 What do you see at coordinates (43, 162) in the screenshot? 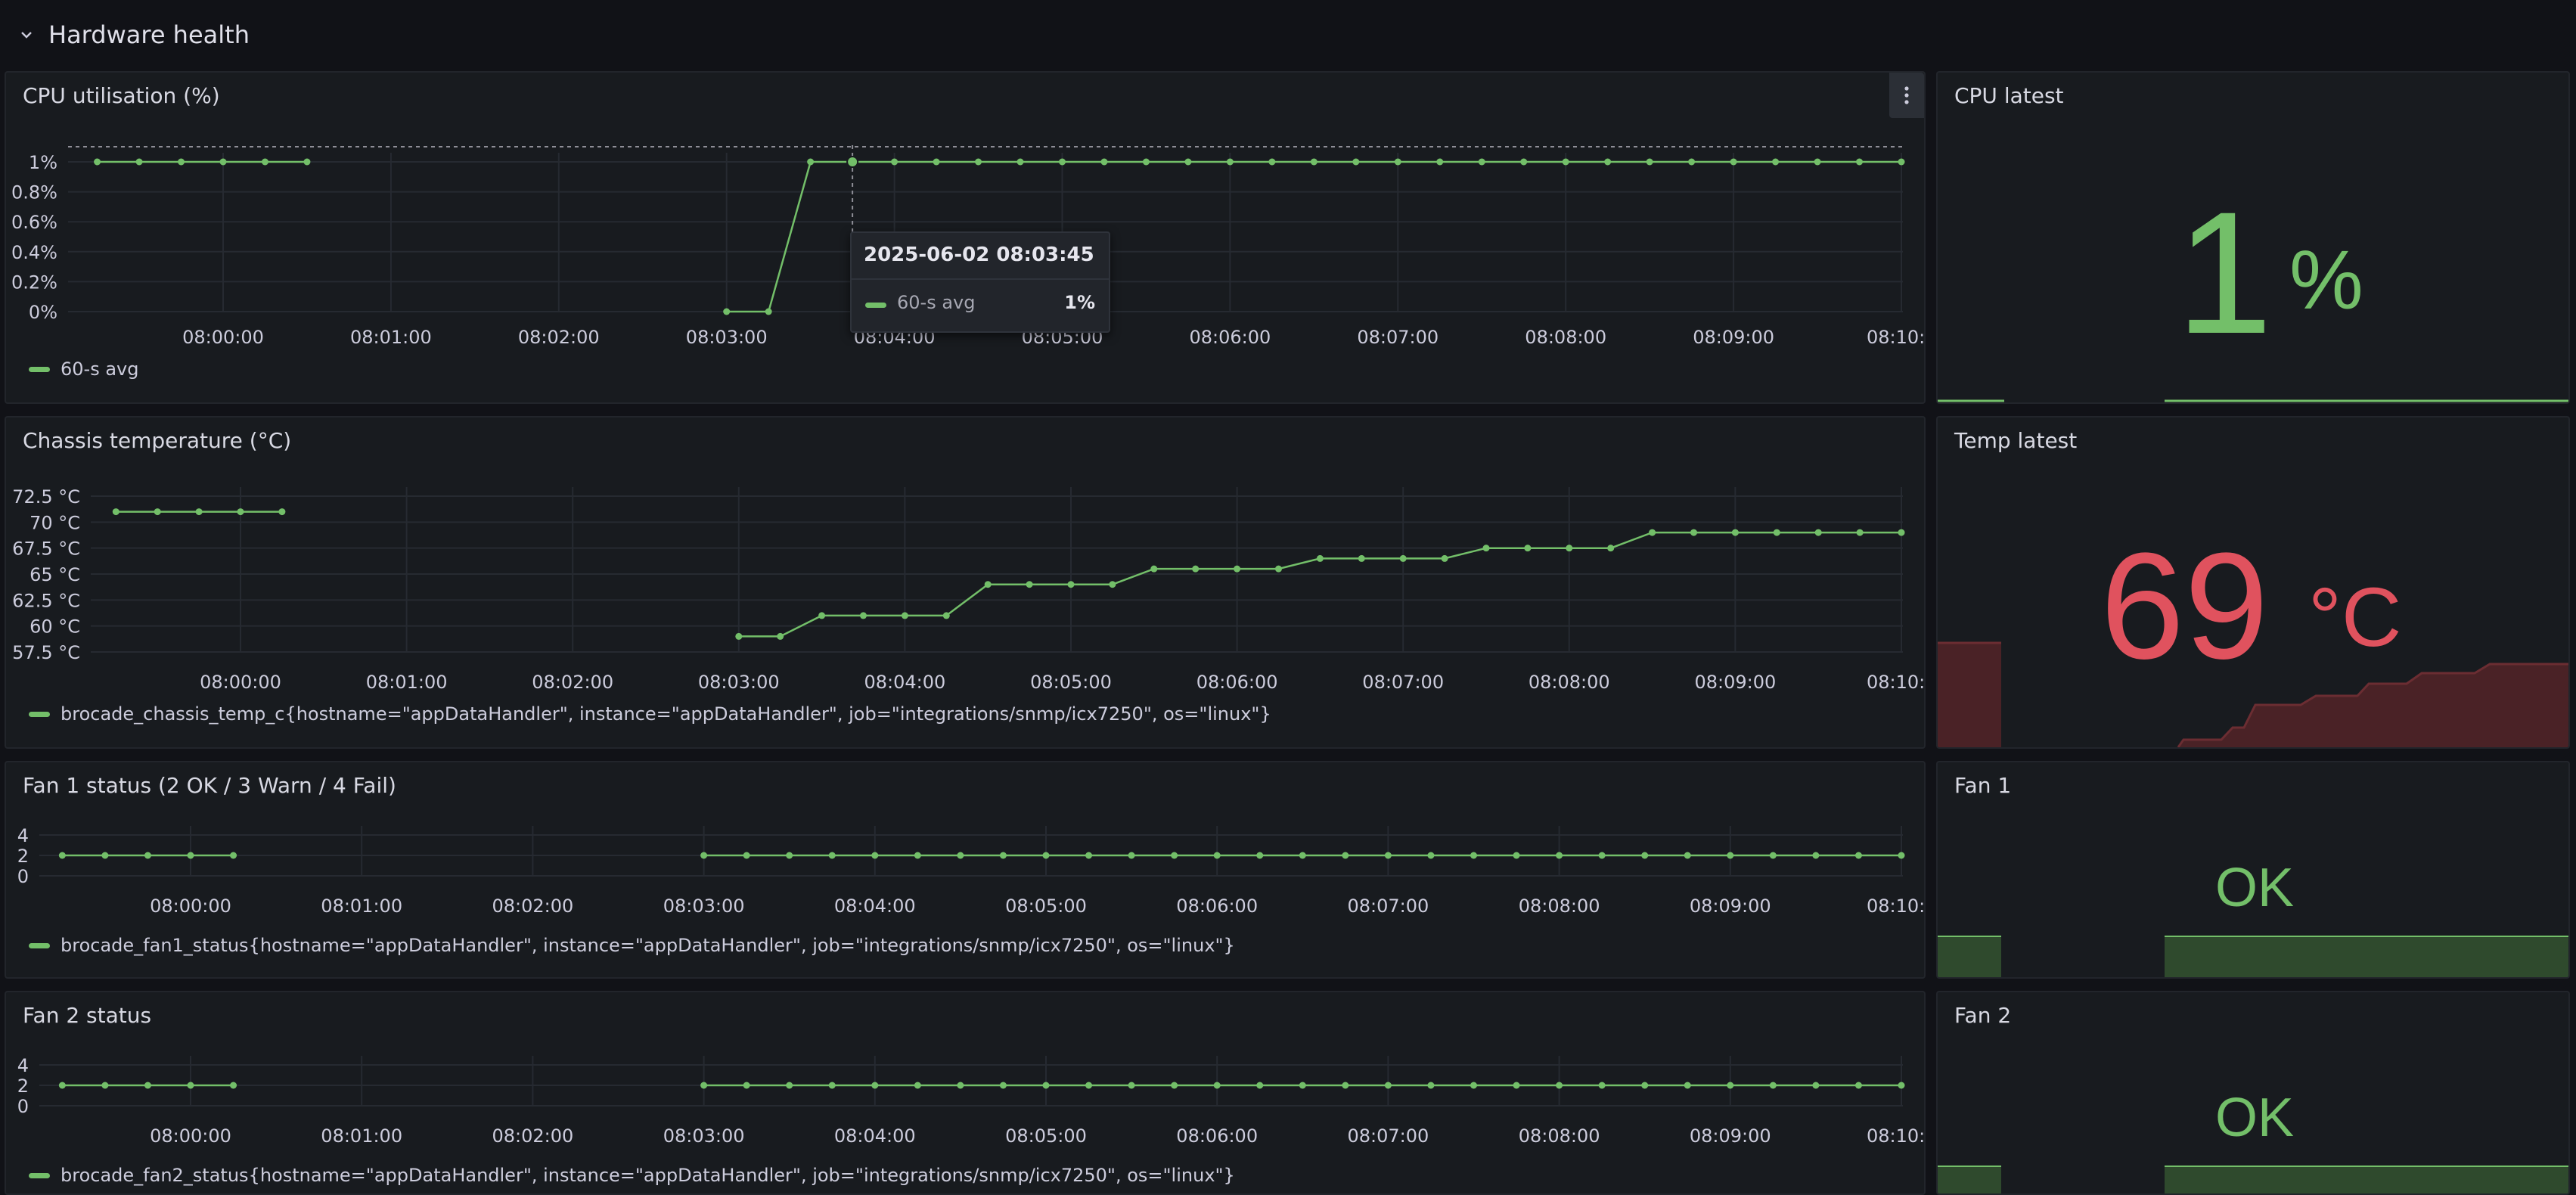
I see `y-tick-label: 1%` at bounding box center [43, 162].